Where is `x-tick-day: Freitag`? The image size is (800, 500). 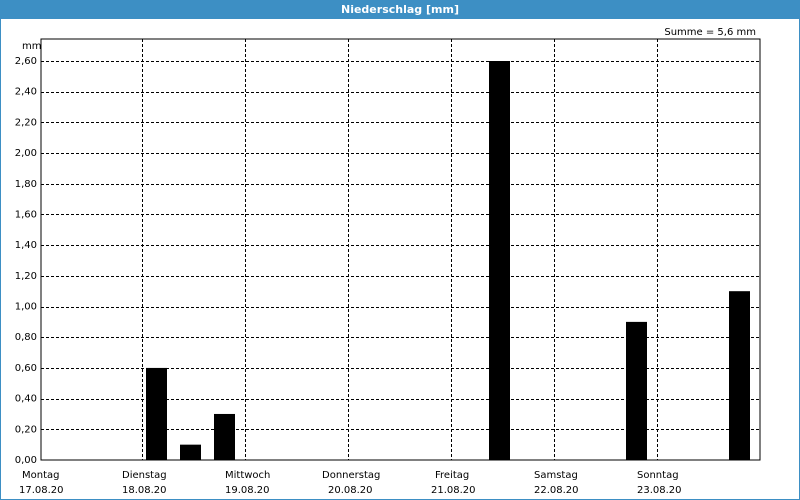 x-tick-day: Freitag is located at coordinates (452, 475).